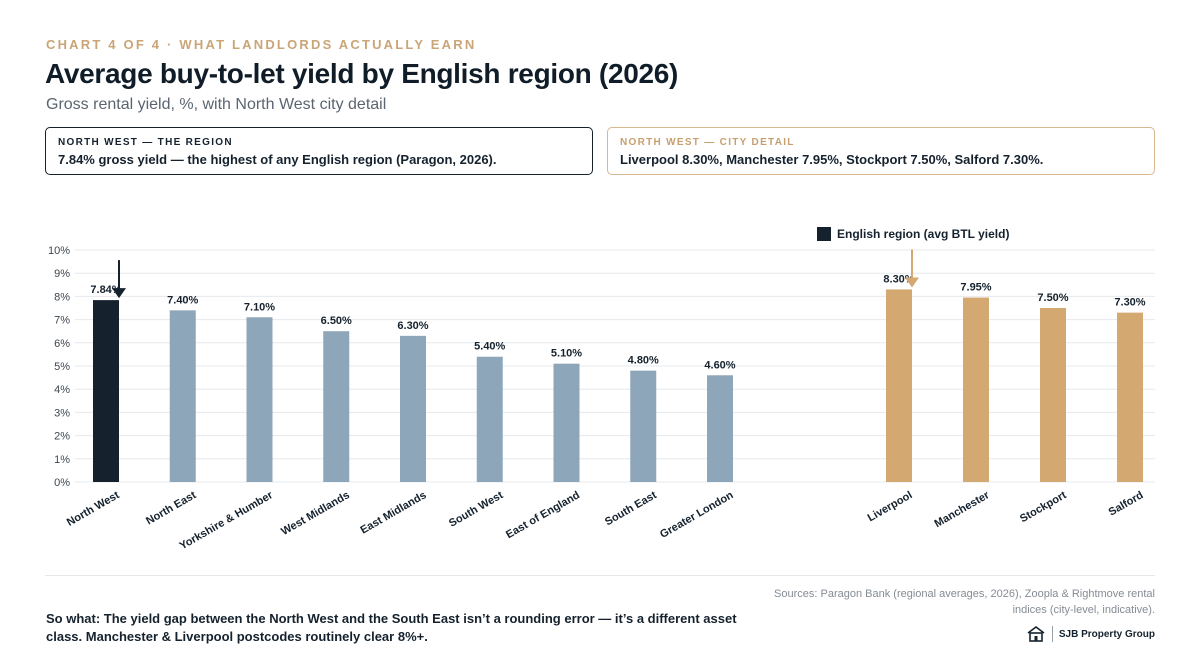  I want to click on legend-swatch, so click(824, 234).